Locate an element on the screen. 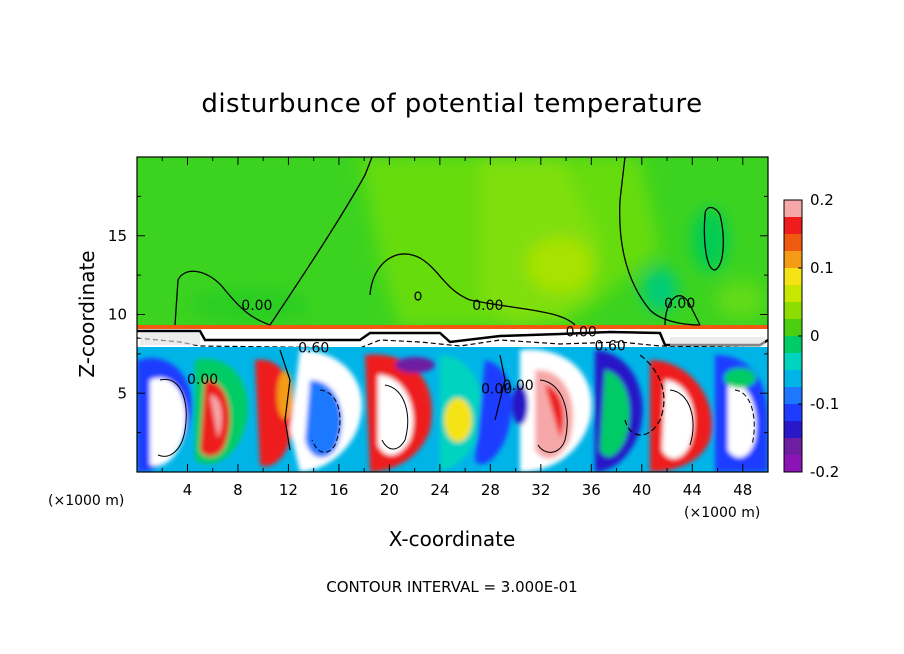 The height and width of the screenshot is (654, 904). x-unit-left: (×1000 m) is located at coordinates (86, 501).